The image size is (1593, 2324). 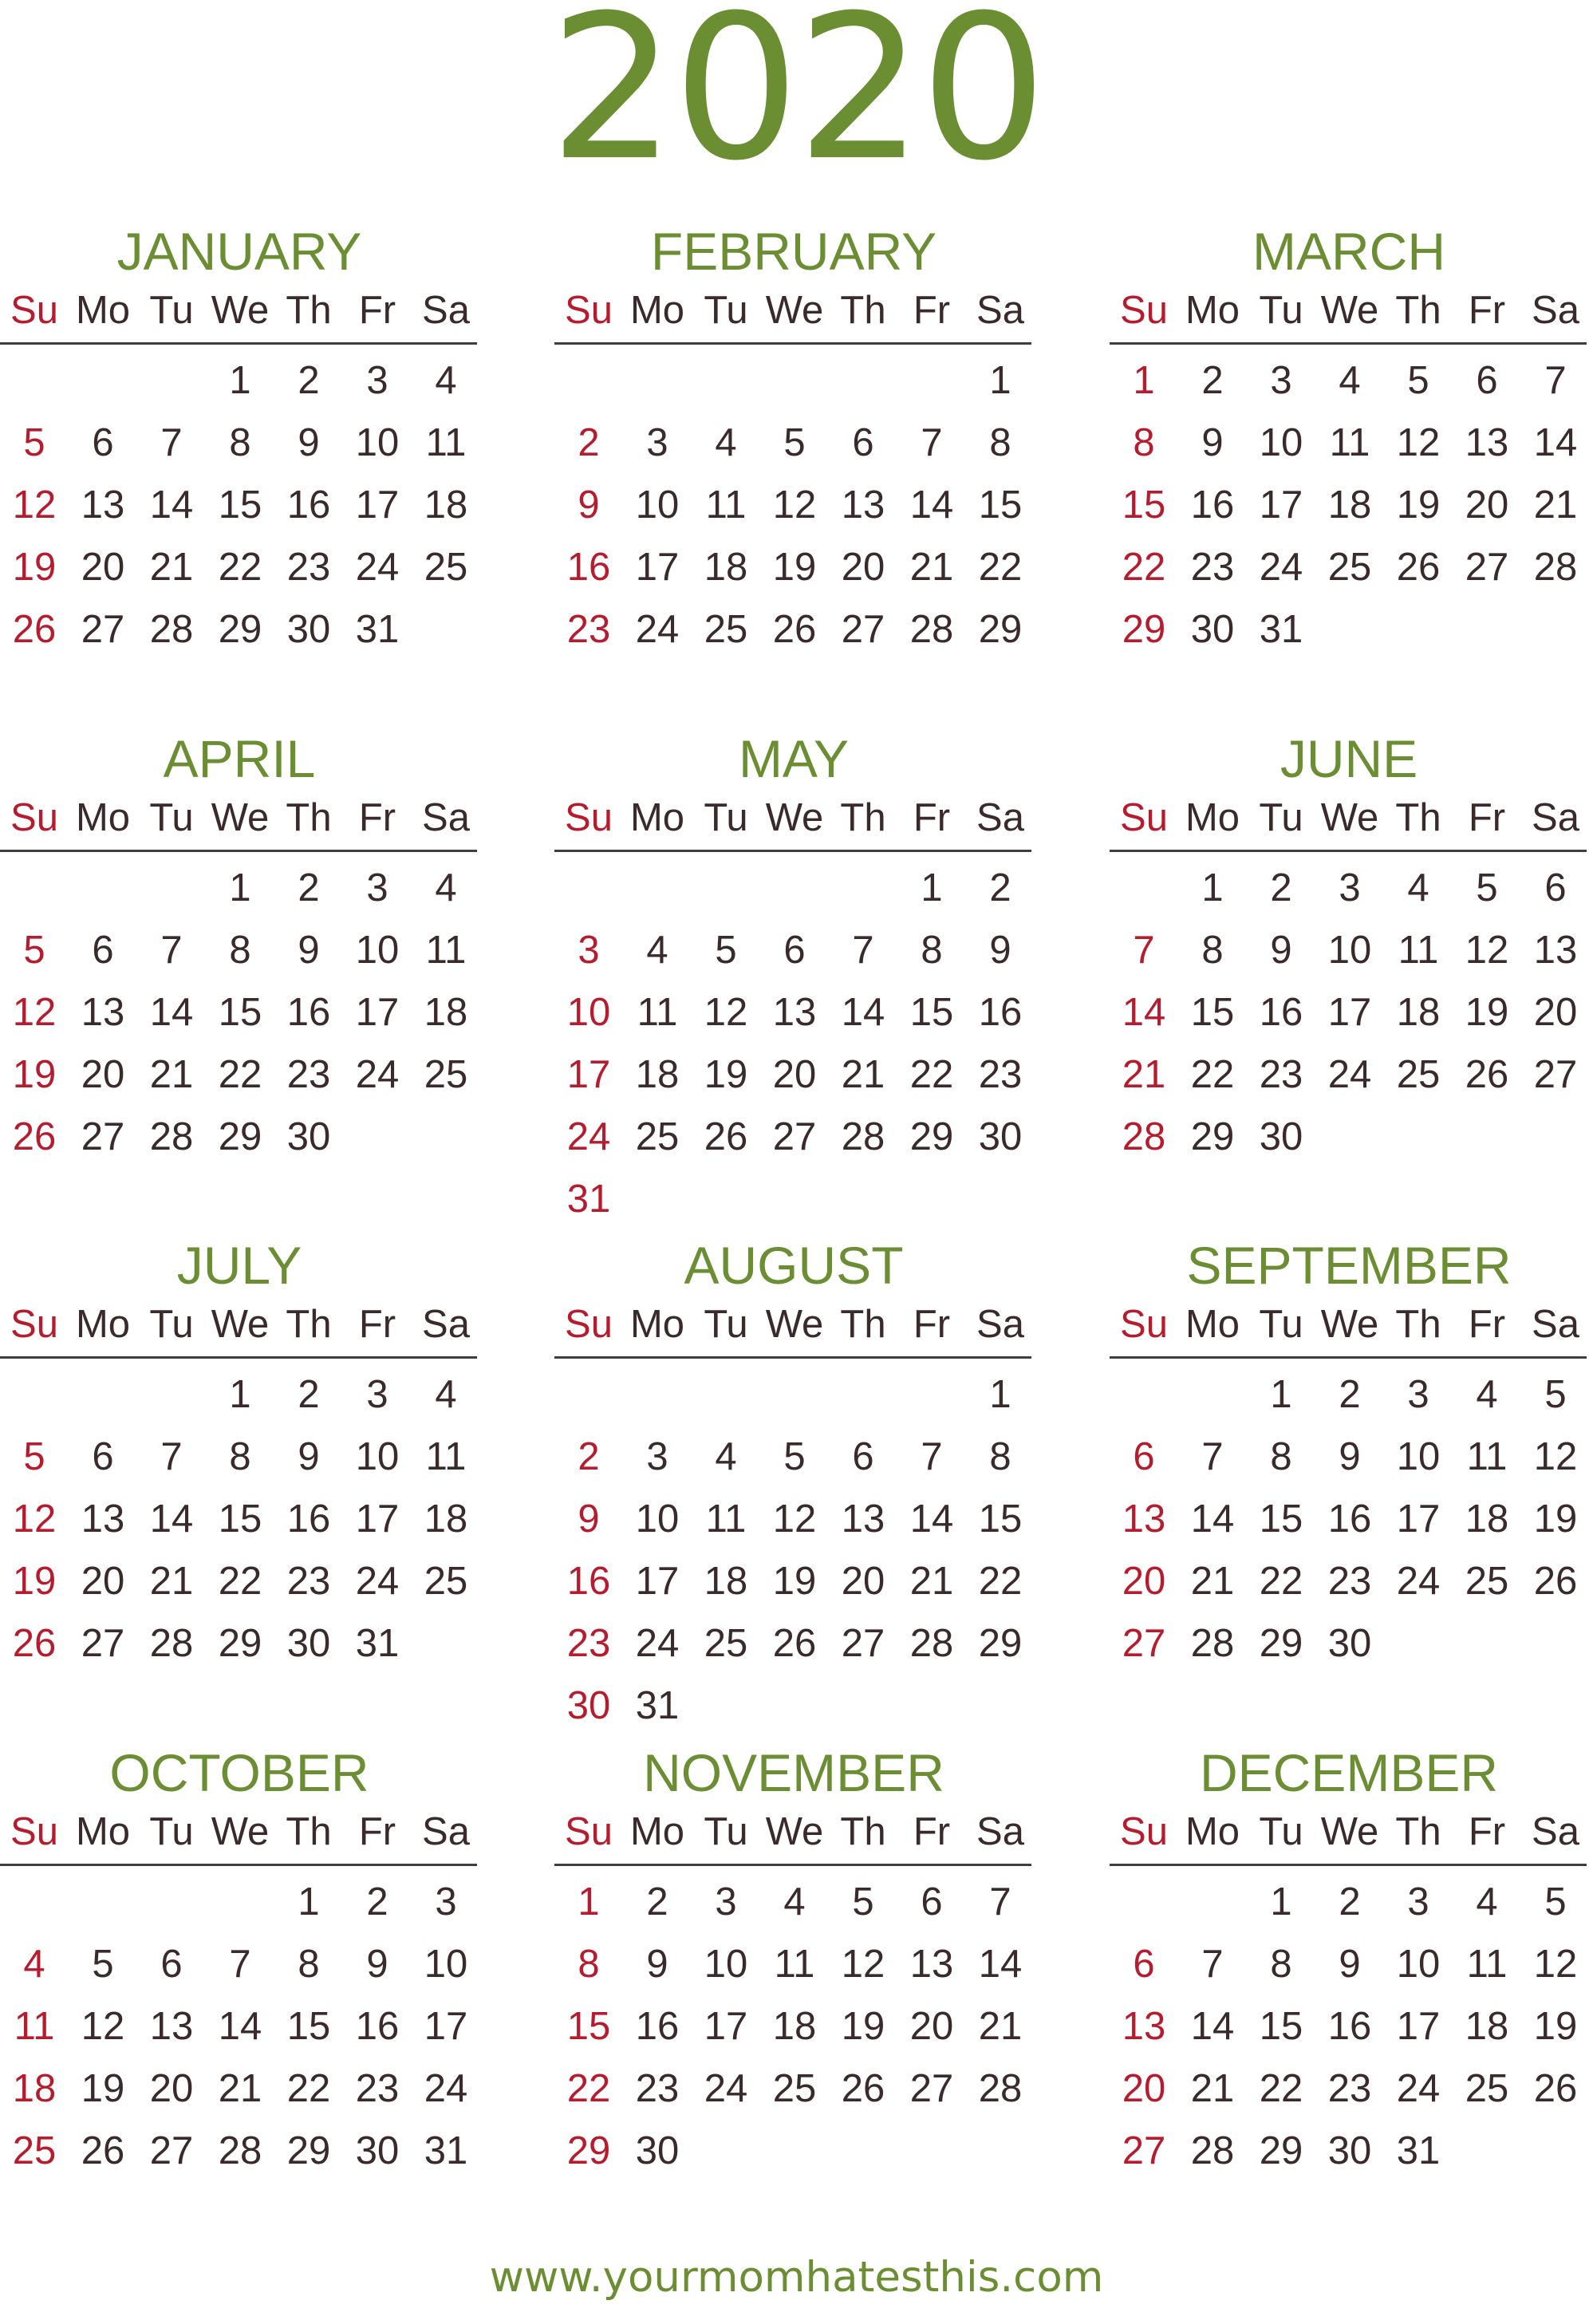 What do you see at coordinates (589, 1456) in the screenshot?
I see `day-cell-sunday: 2` at bounding box center [589, 1456].